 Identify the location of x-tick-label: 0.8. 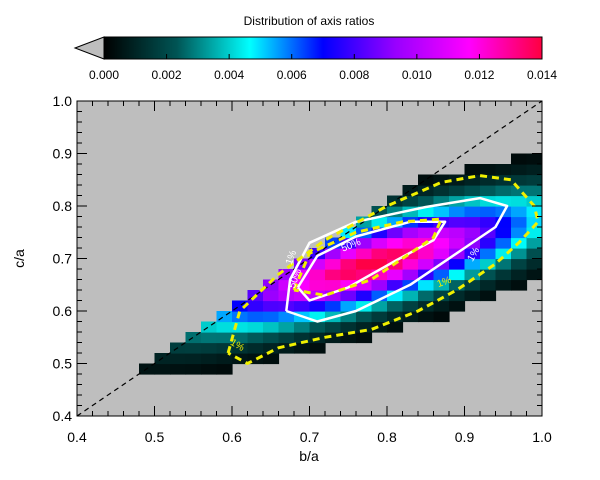
(387, 437).